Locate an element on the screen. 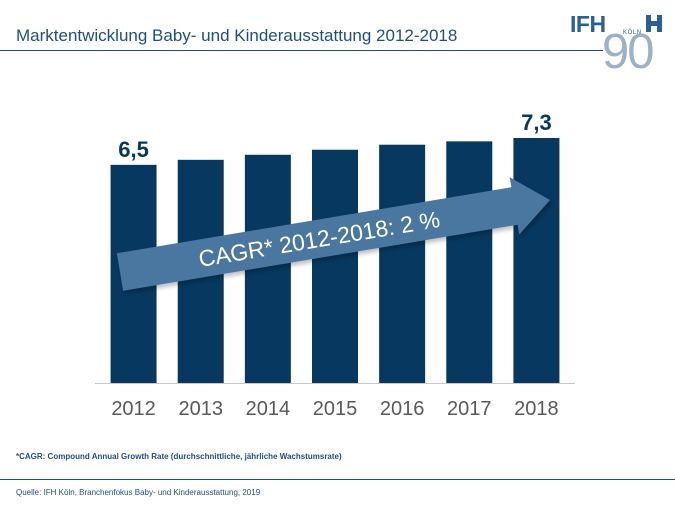 The image size is (675, 506). ifh-logo: 90 IFH KÖLN is located at coordinates (616, 43).